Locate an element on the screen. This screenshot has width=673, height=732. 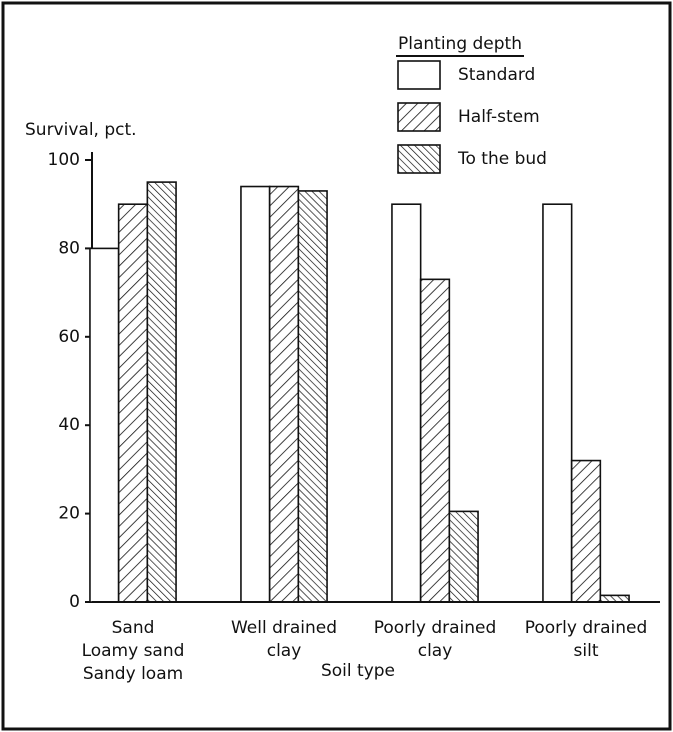
x-axis-label: Soil type is located at coordinates (358, 671).